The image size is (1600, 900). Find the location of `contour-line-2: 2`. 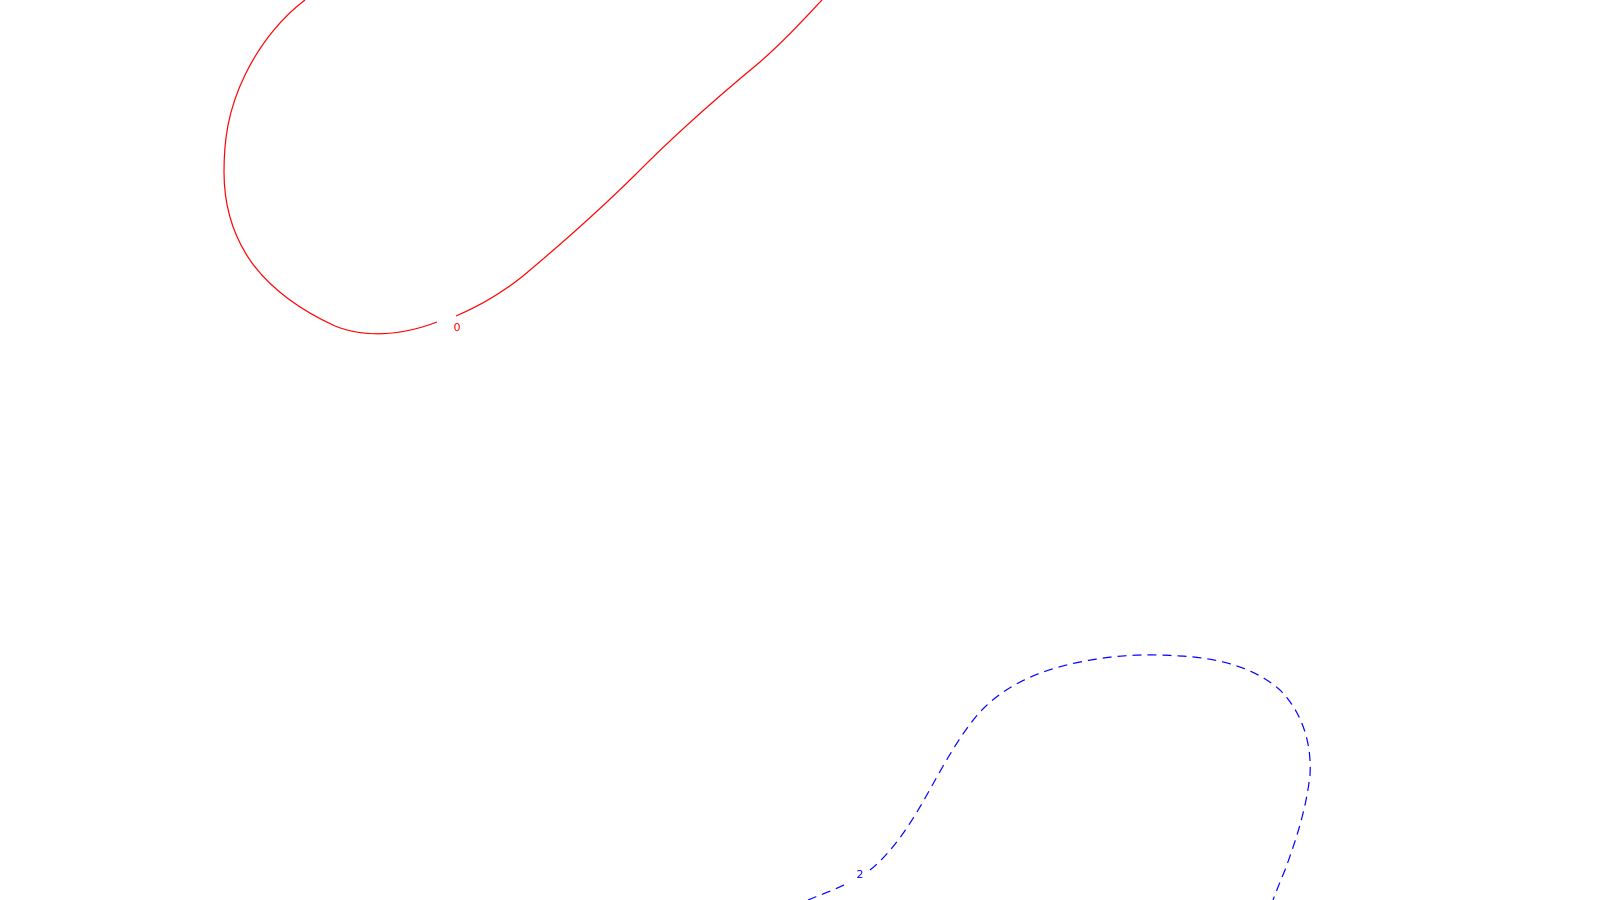

contour-line-2: 2 is located at coordinates (1059, 777).